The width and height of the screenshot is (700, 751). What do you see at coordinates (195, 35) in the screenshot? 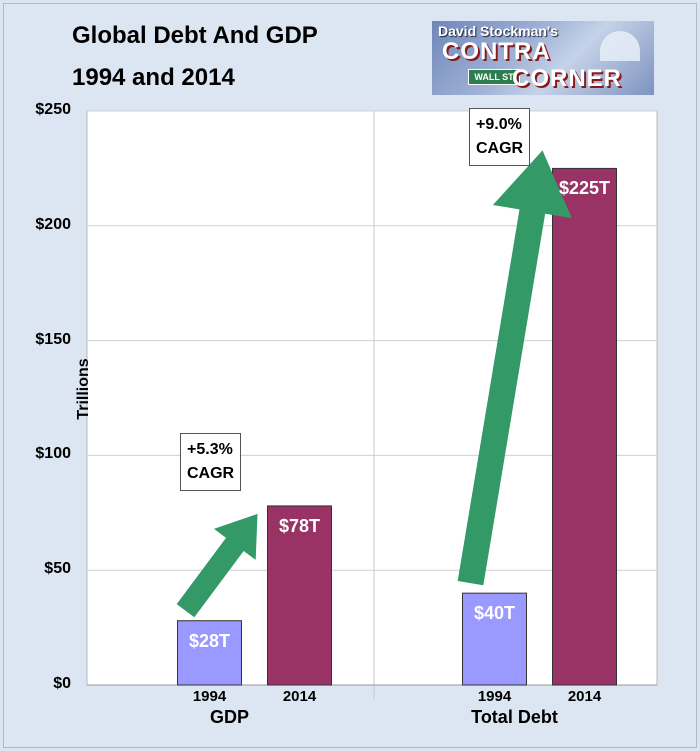
I see `chart-title-line1: Global Debt And GDP` at bounding box center [195, 35].